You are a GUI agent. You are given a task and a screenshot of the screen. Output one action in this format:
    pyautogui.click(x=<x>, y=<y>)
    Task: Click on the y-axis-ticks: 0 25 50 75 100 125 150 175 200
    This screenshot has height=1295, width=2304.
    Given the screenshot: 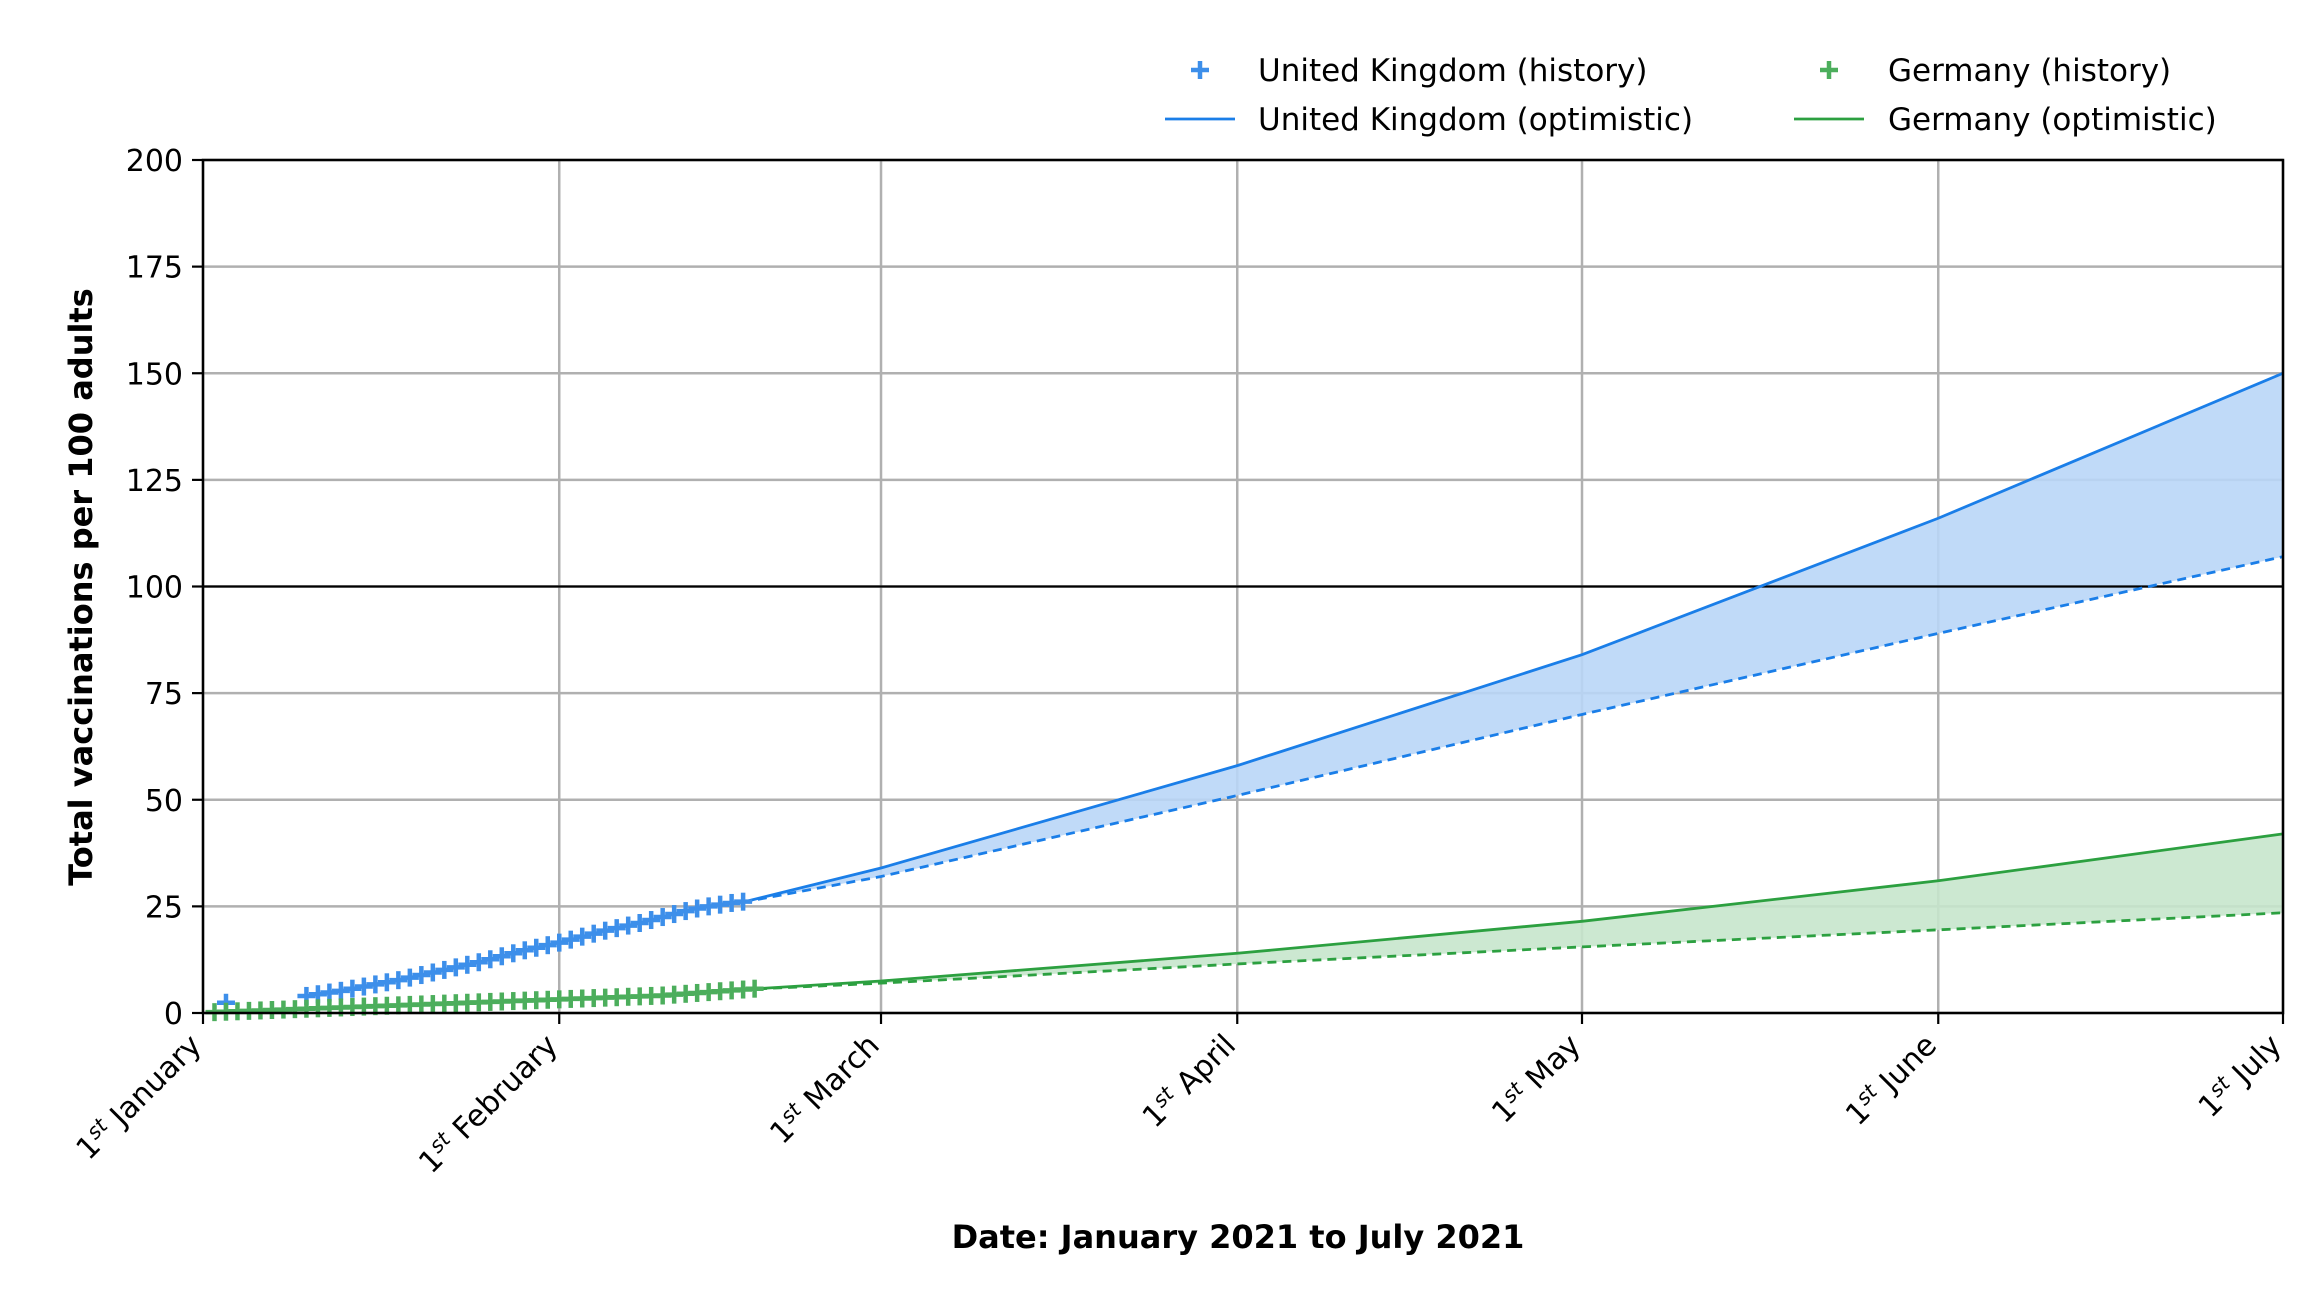 What is the action you would take?
    pyautogui.click(x=164, y=588)
    